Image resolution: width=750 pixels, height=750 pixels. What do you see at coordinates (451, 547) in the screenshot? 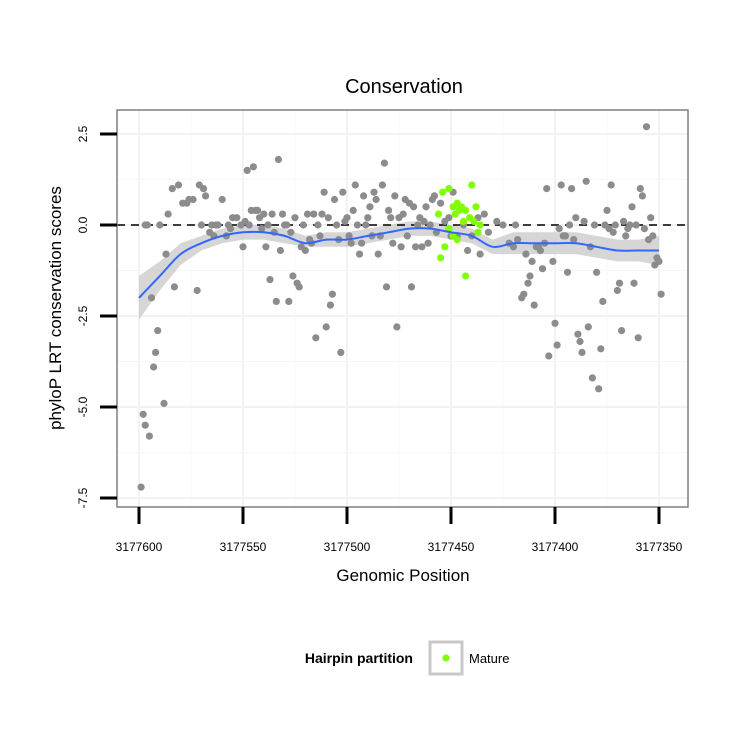
I see `x-tick-label: 3177450` at bounding box center [451, 547].